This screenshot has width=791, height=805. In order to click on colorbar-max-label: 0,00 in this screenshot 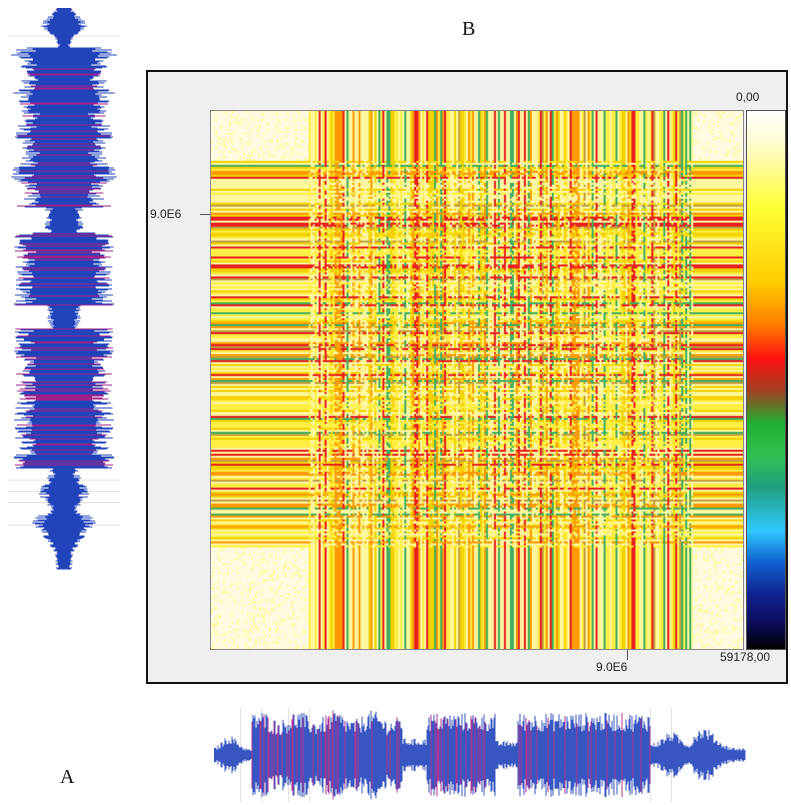, I will do `click(748, 97)`.